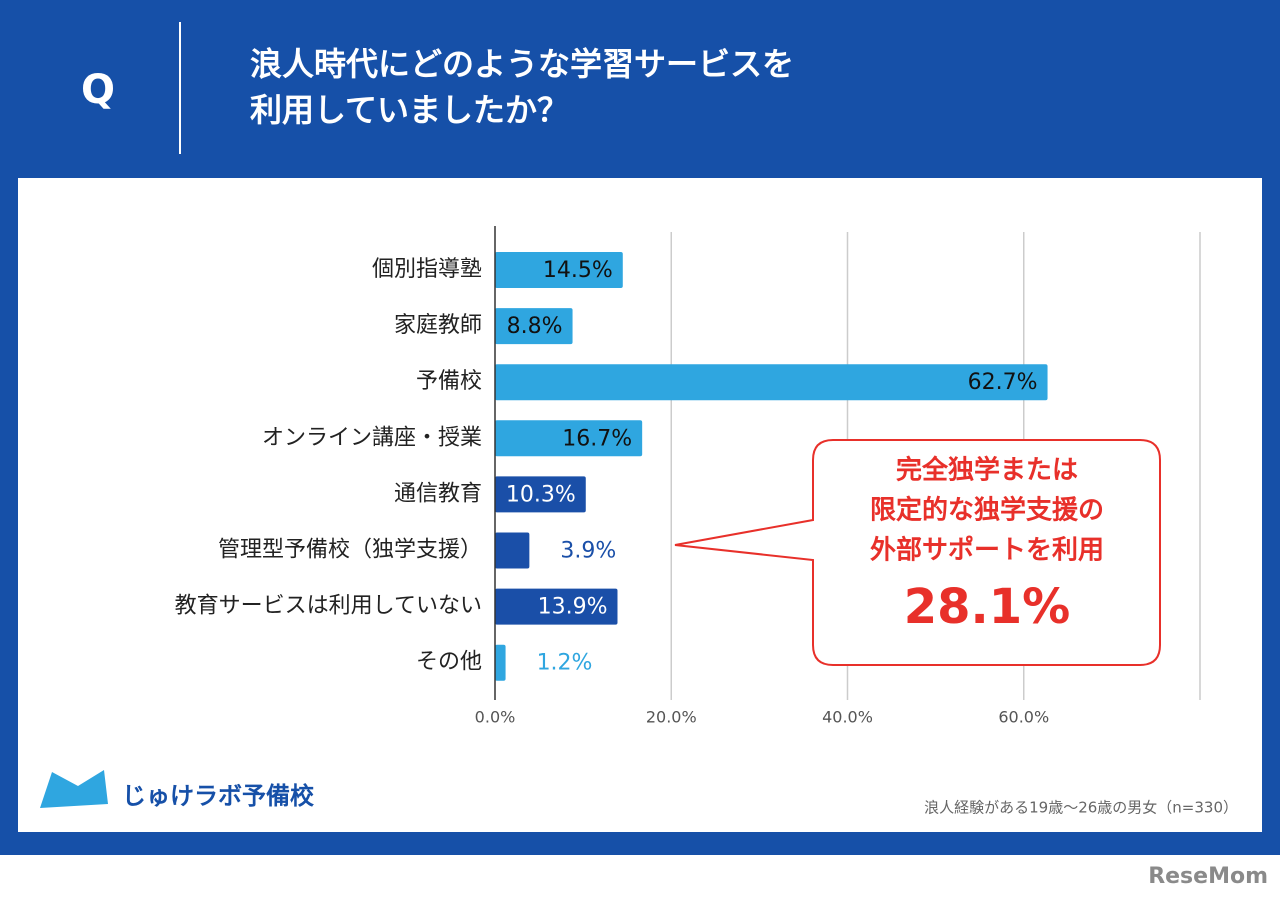 This screenshot has height=903, width=1280. I want to click on value-label: 16.7%, so click(597, 438).